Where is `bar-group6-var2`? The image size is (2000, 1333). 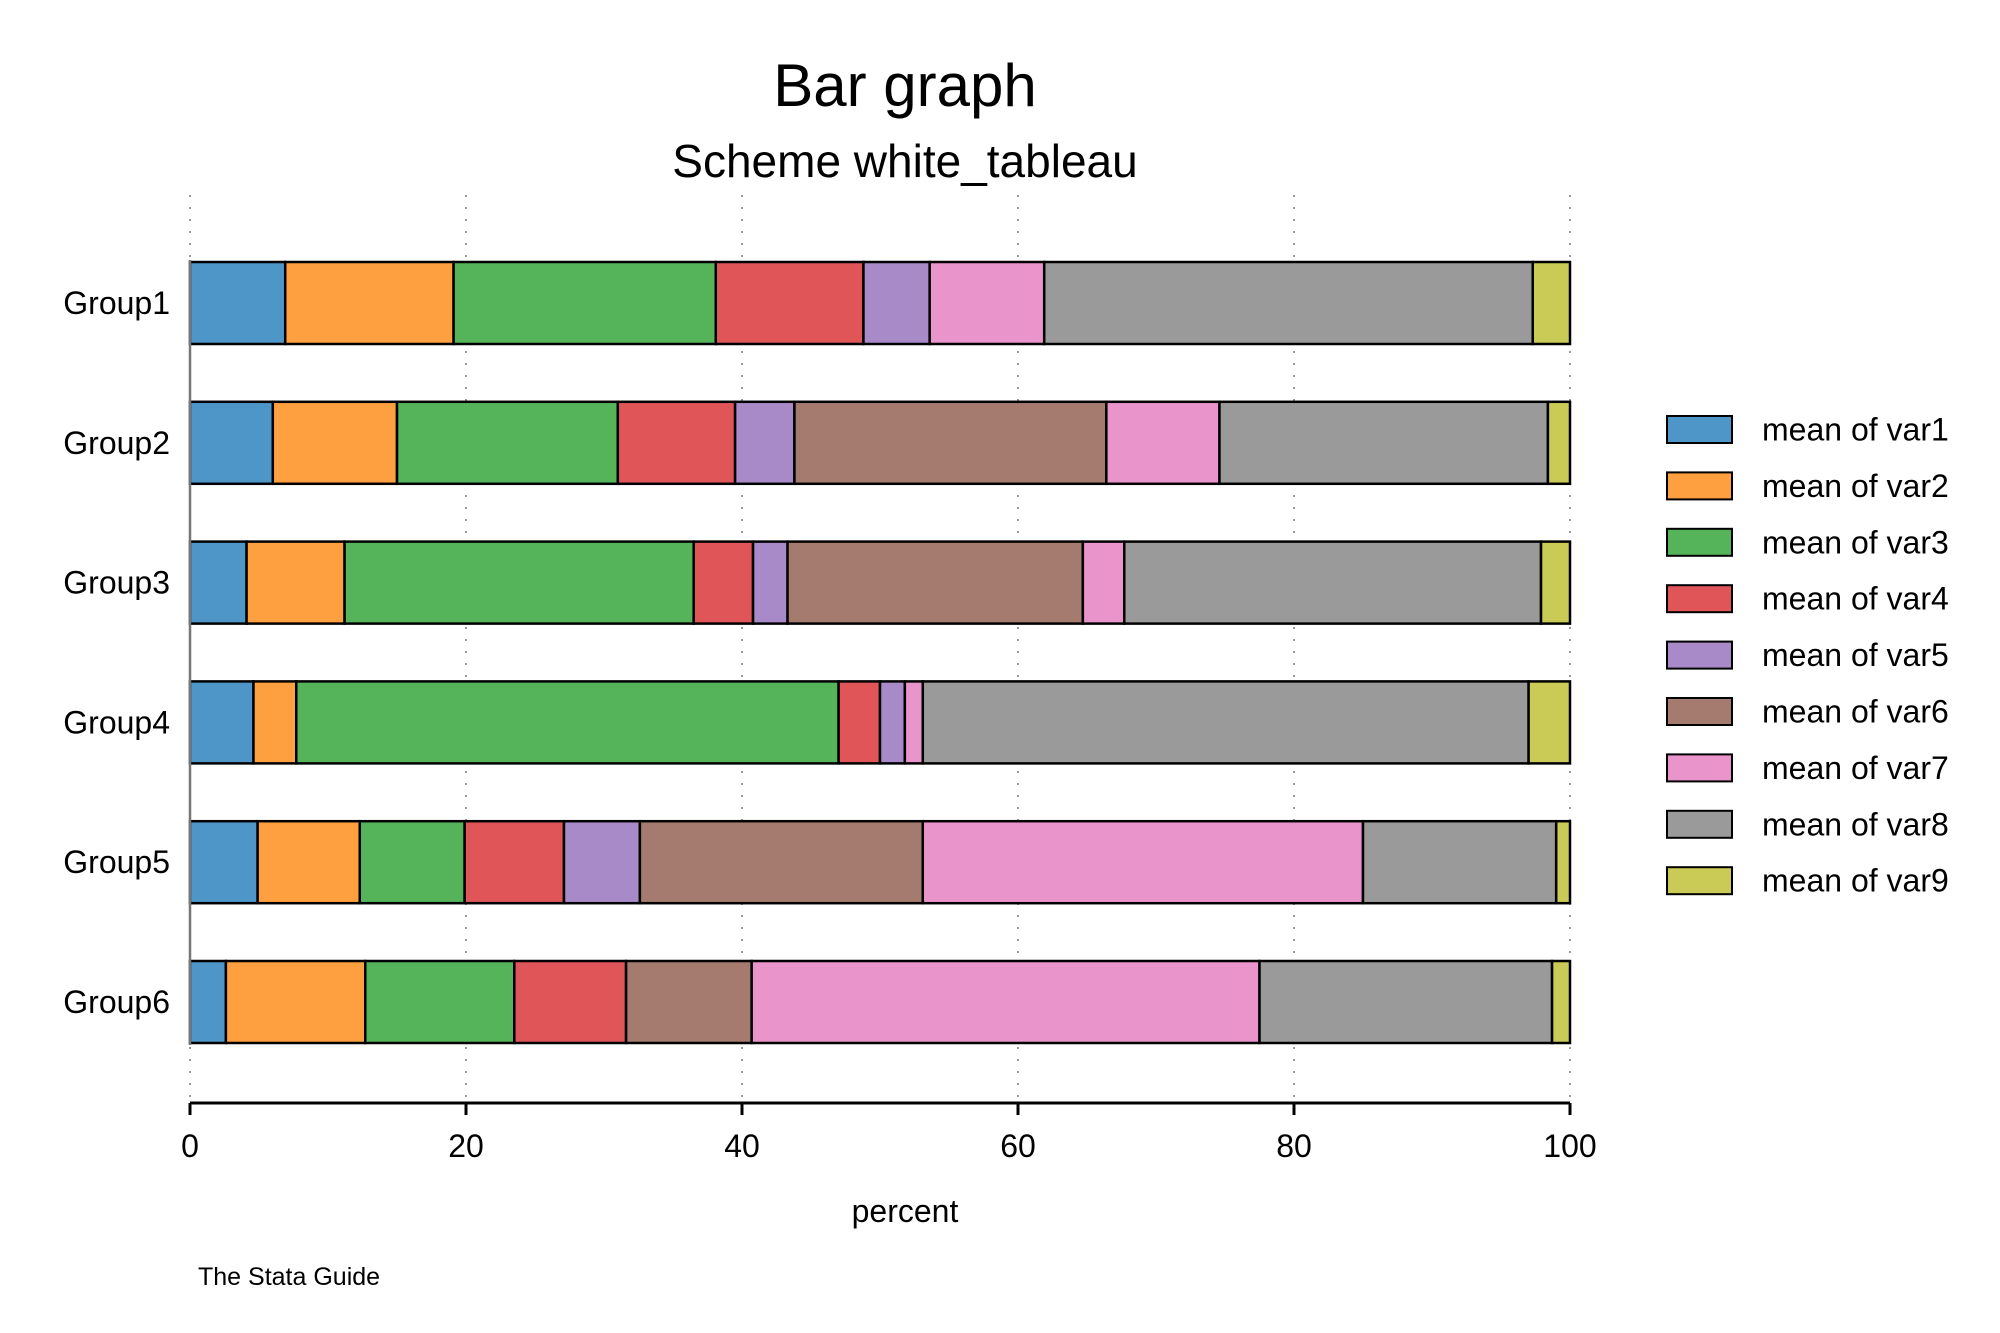 bar-group6-var2 is located at coordinates (295, 1002).